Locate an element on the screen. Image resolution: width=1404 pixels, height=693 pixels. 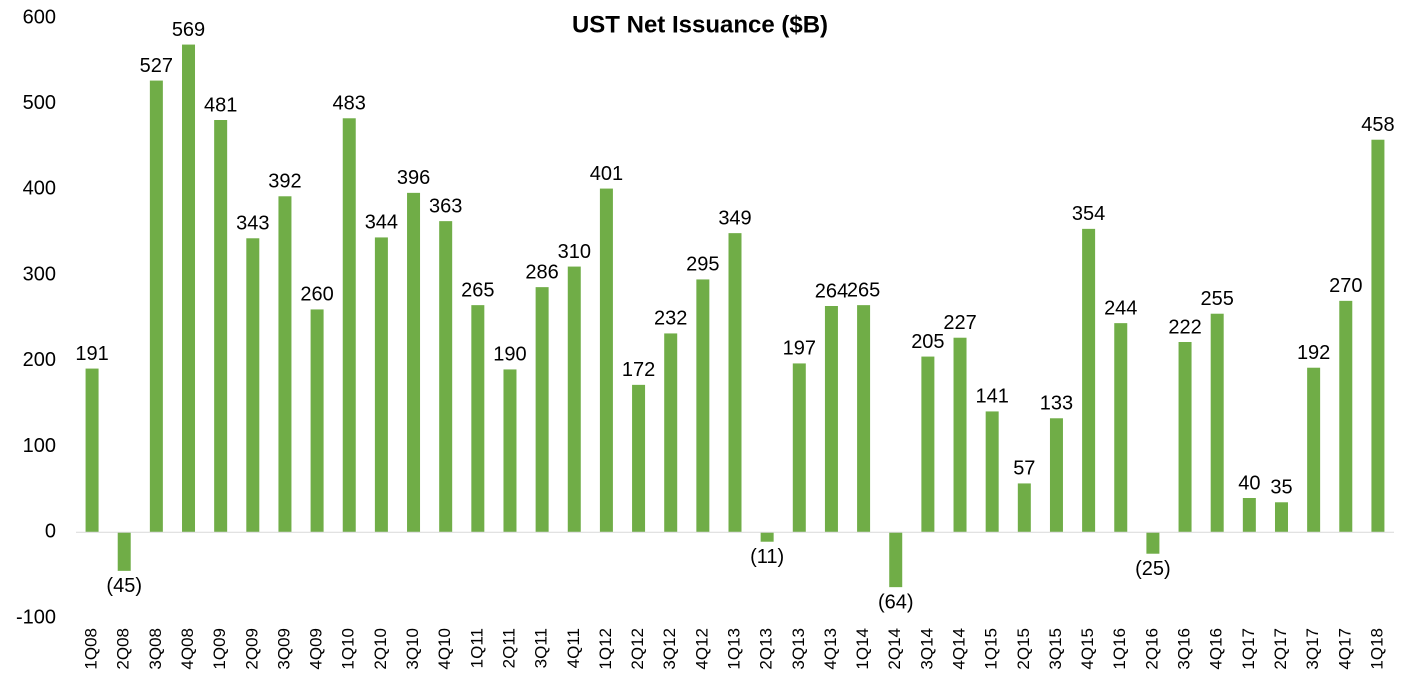
data-label: 264 is located at coordinates (831, 291).